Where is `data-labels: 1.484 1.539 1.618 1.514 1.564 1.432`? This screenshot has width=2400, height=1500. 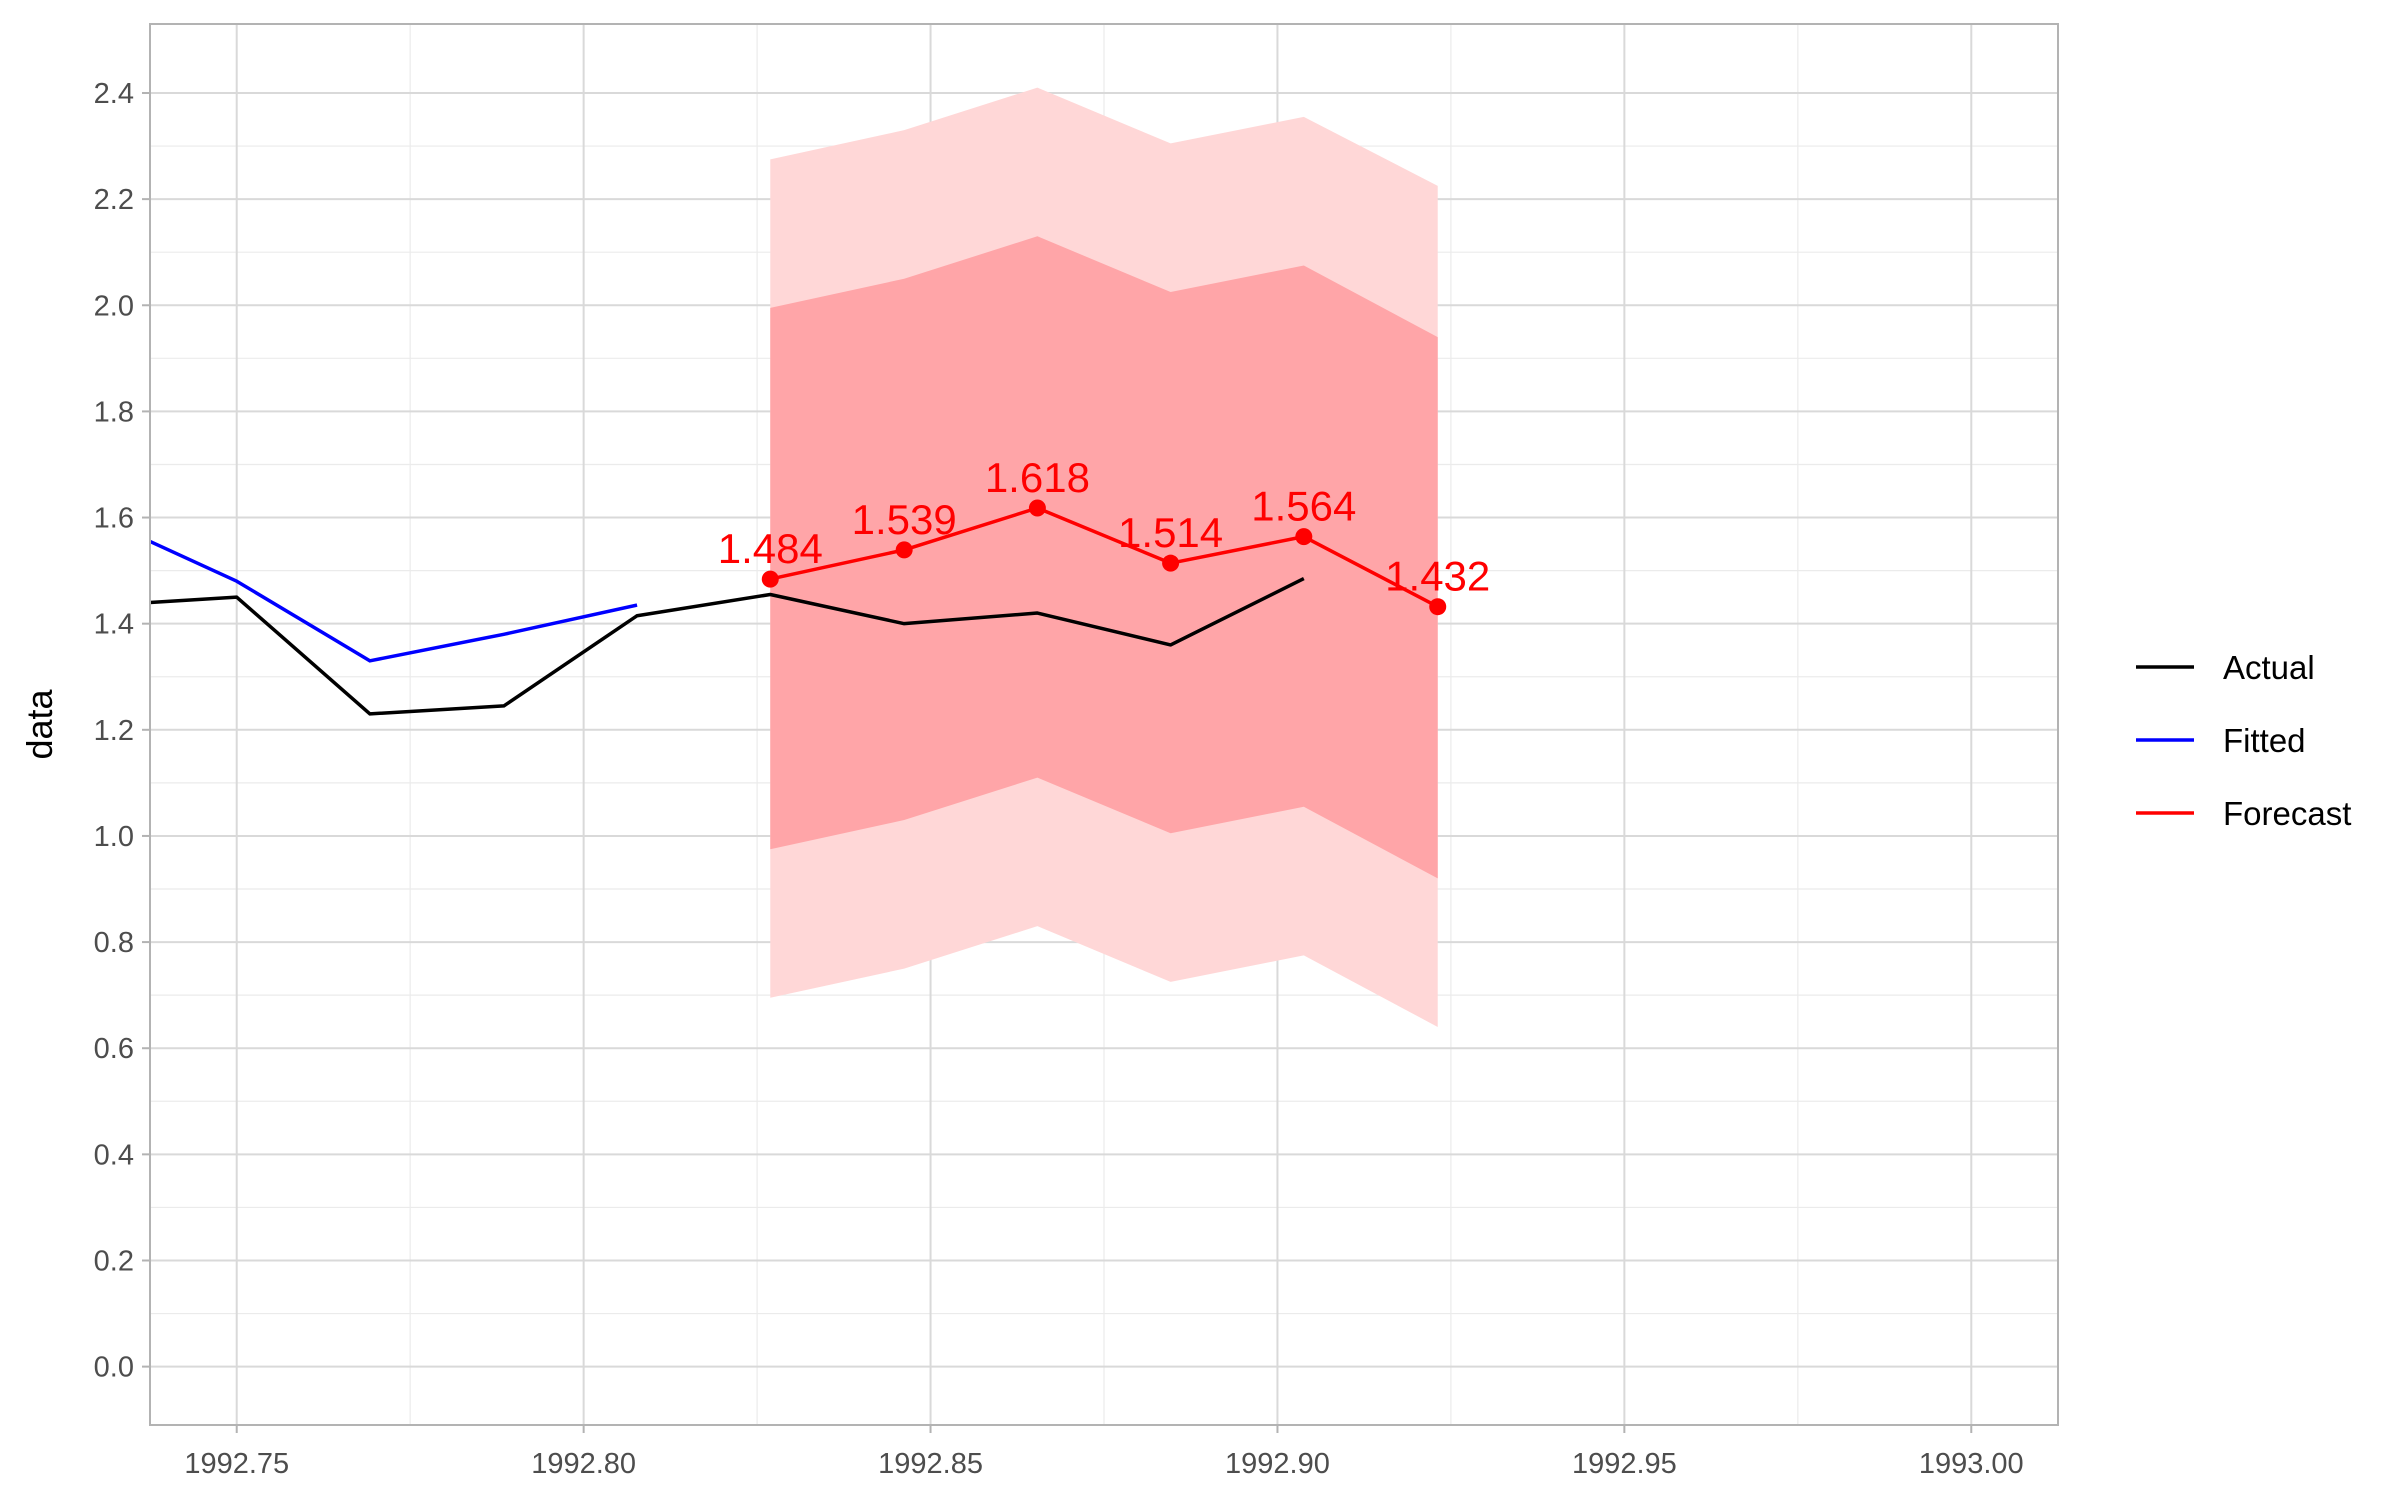
data-labels: 1.484 1.539 1.618 1.514 1.564 1.432 is located at coordinates (1104, 527).